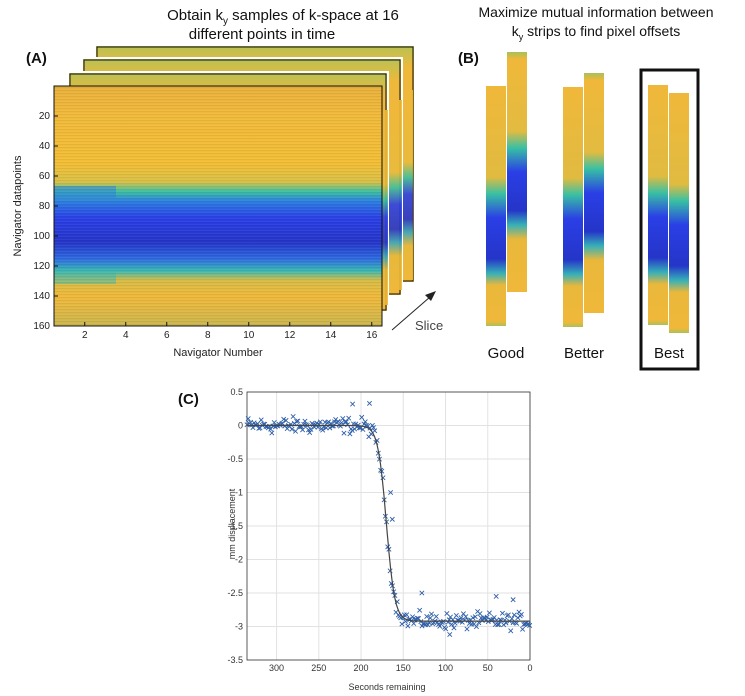  Describe the element at coordinates (596, 32) in the screenshot. I see `panel-b-title-line2: ky strips to find pixel offsets` at that location.